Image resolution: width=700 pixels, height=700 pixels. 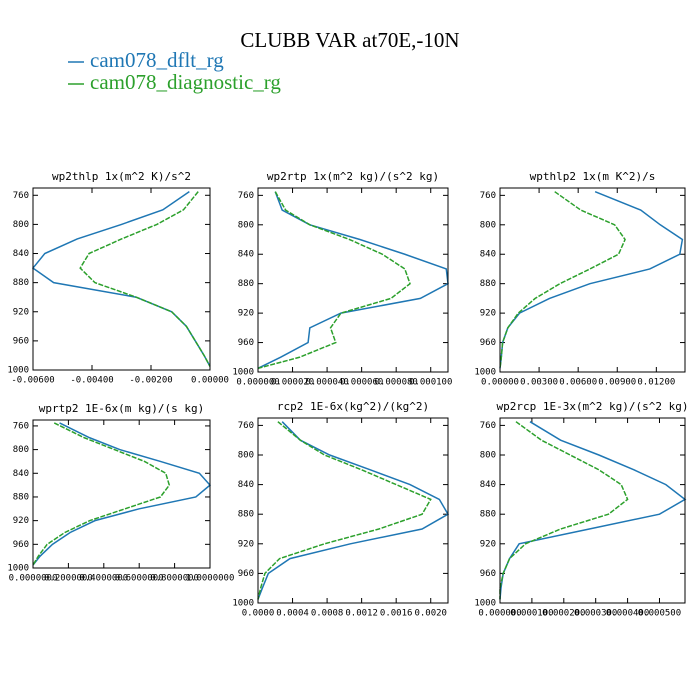 What do you see at coordinates (595, 614) in the screenshot?
I see `x-tick-label: 0.000300` at bounding box center [595, 614].